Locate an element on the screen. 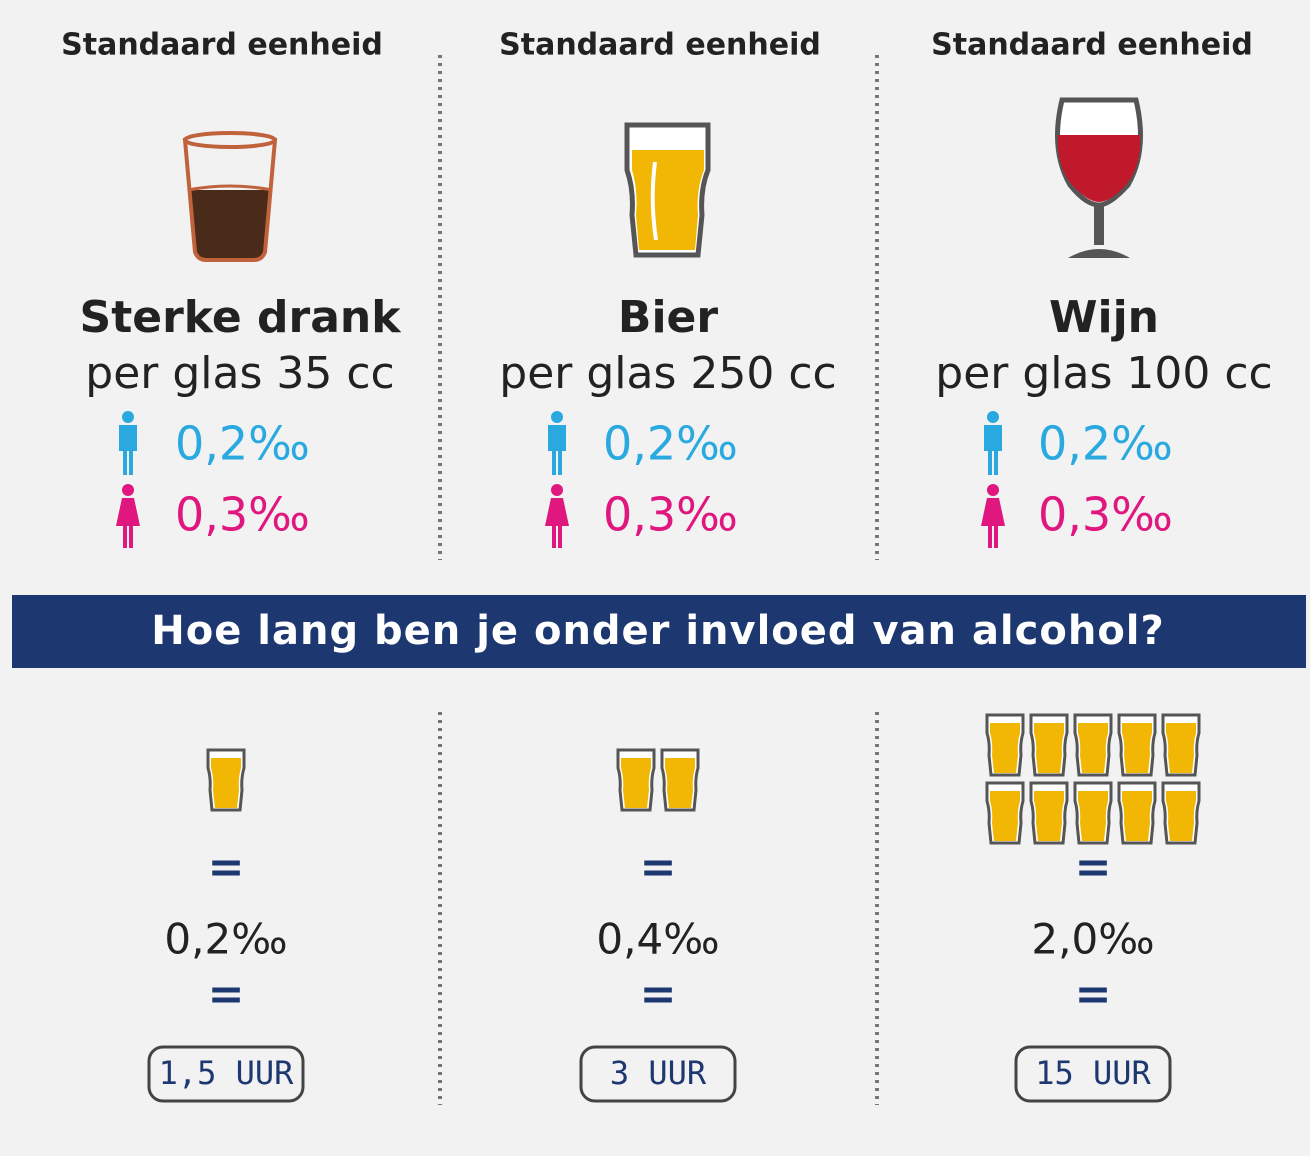 Image resolution: width=1310 pixels, height=1156 pixels. drink-name: Bier is located at coordinates (668, 317).